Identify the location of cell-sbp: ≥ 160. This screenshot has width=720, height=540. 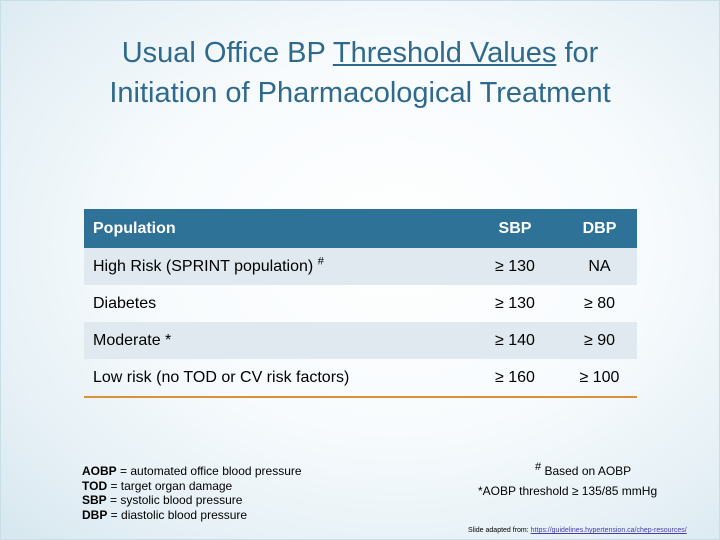
(515, 378).